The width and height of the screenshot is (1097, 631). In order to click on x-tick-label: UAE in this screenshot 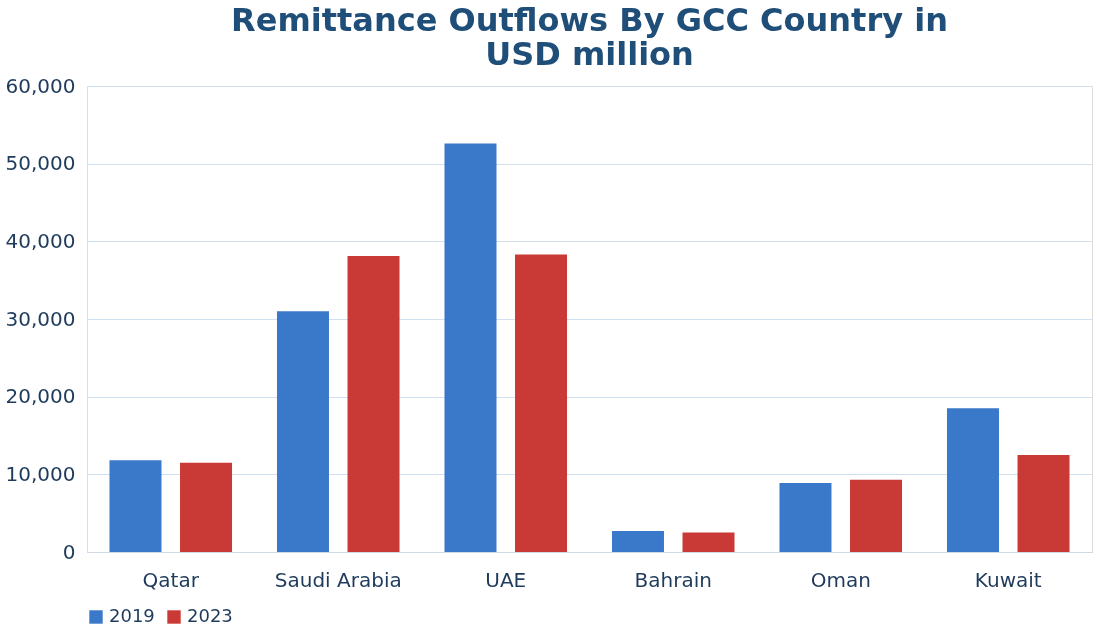, I will do `click(506, 579)`.